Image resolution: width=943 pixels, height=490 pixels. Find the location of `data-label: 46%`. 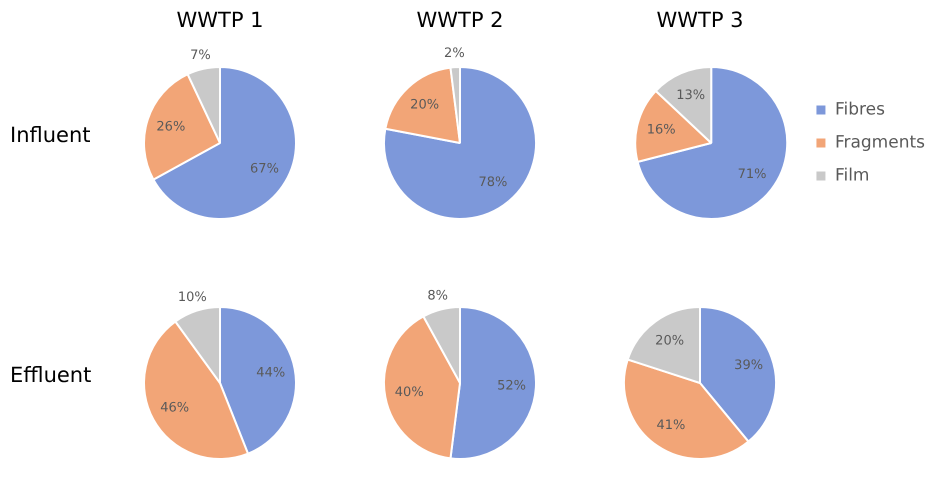

data-label: 46% is located at coordinates (175, 408).